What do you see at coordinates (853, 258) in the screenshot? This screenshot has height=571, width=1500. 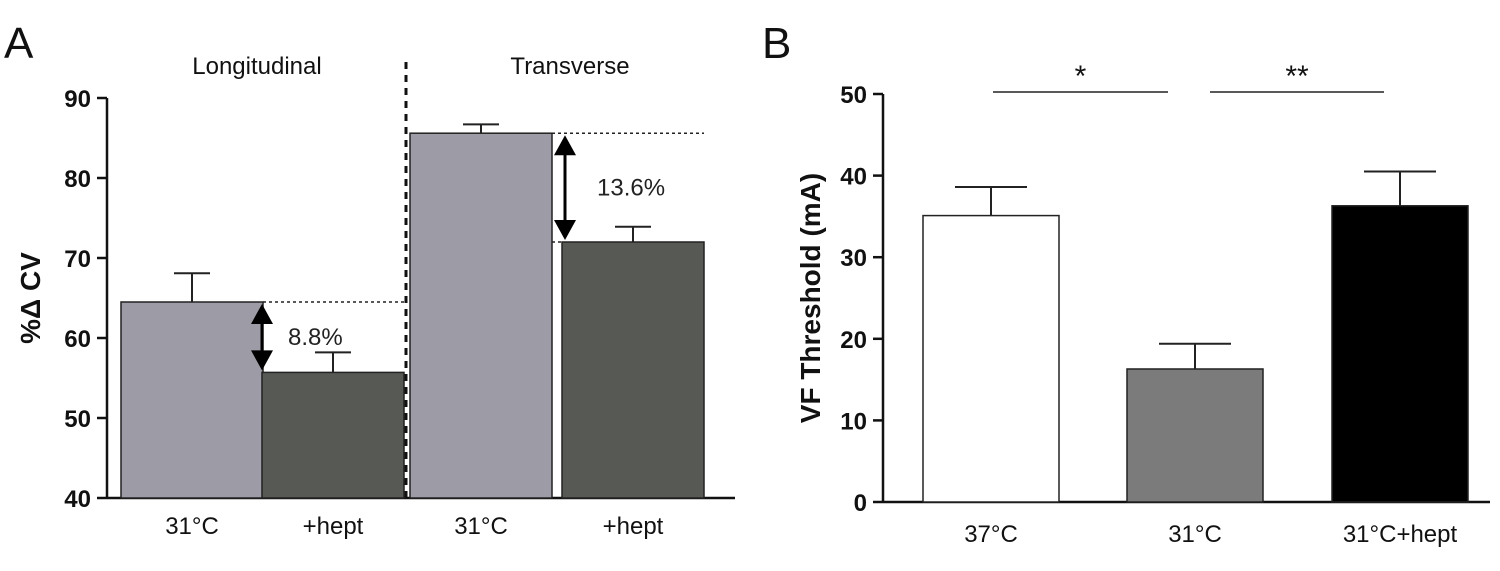 I see `y-tick-label: 30` at bounding box center [853, 258].